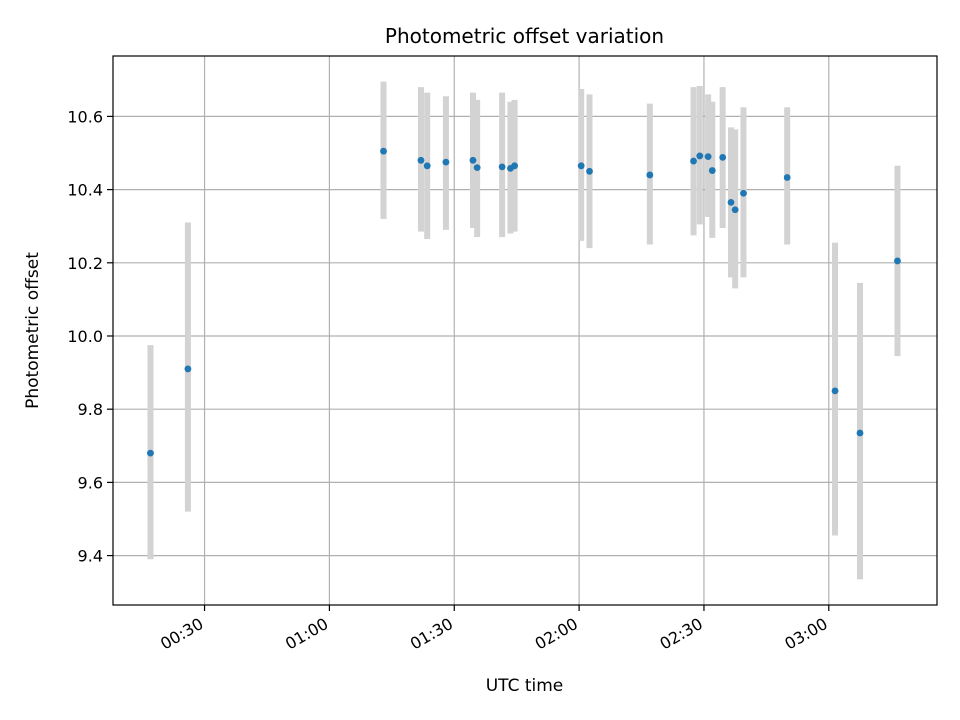  I want to click on y-axis: 9.4 9.6 9.8 10.0 10.2 10.4 10.6, so click(90, 336).